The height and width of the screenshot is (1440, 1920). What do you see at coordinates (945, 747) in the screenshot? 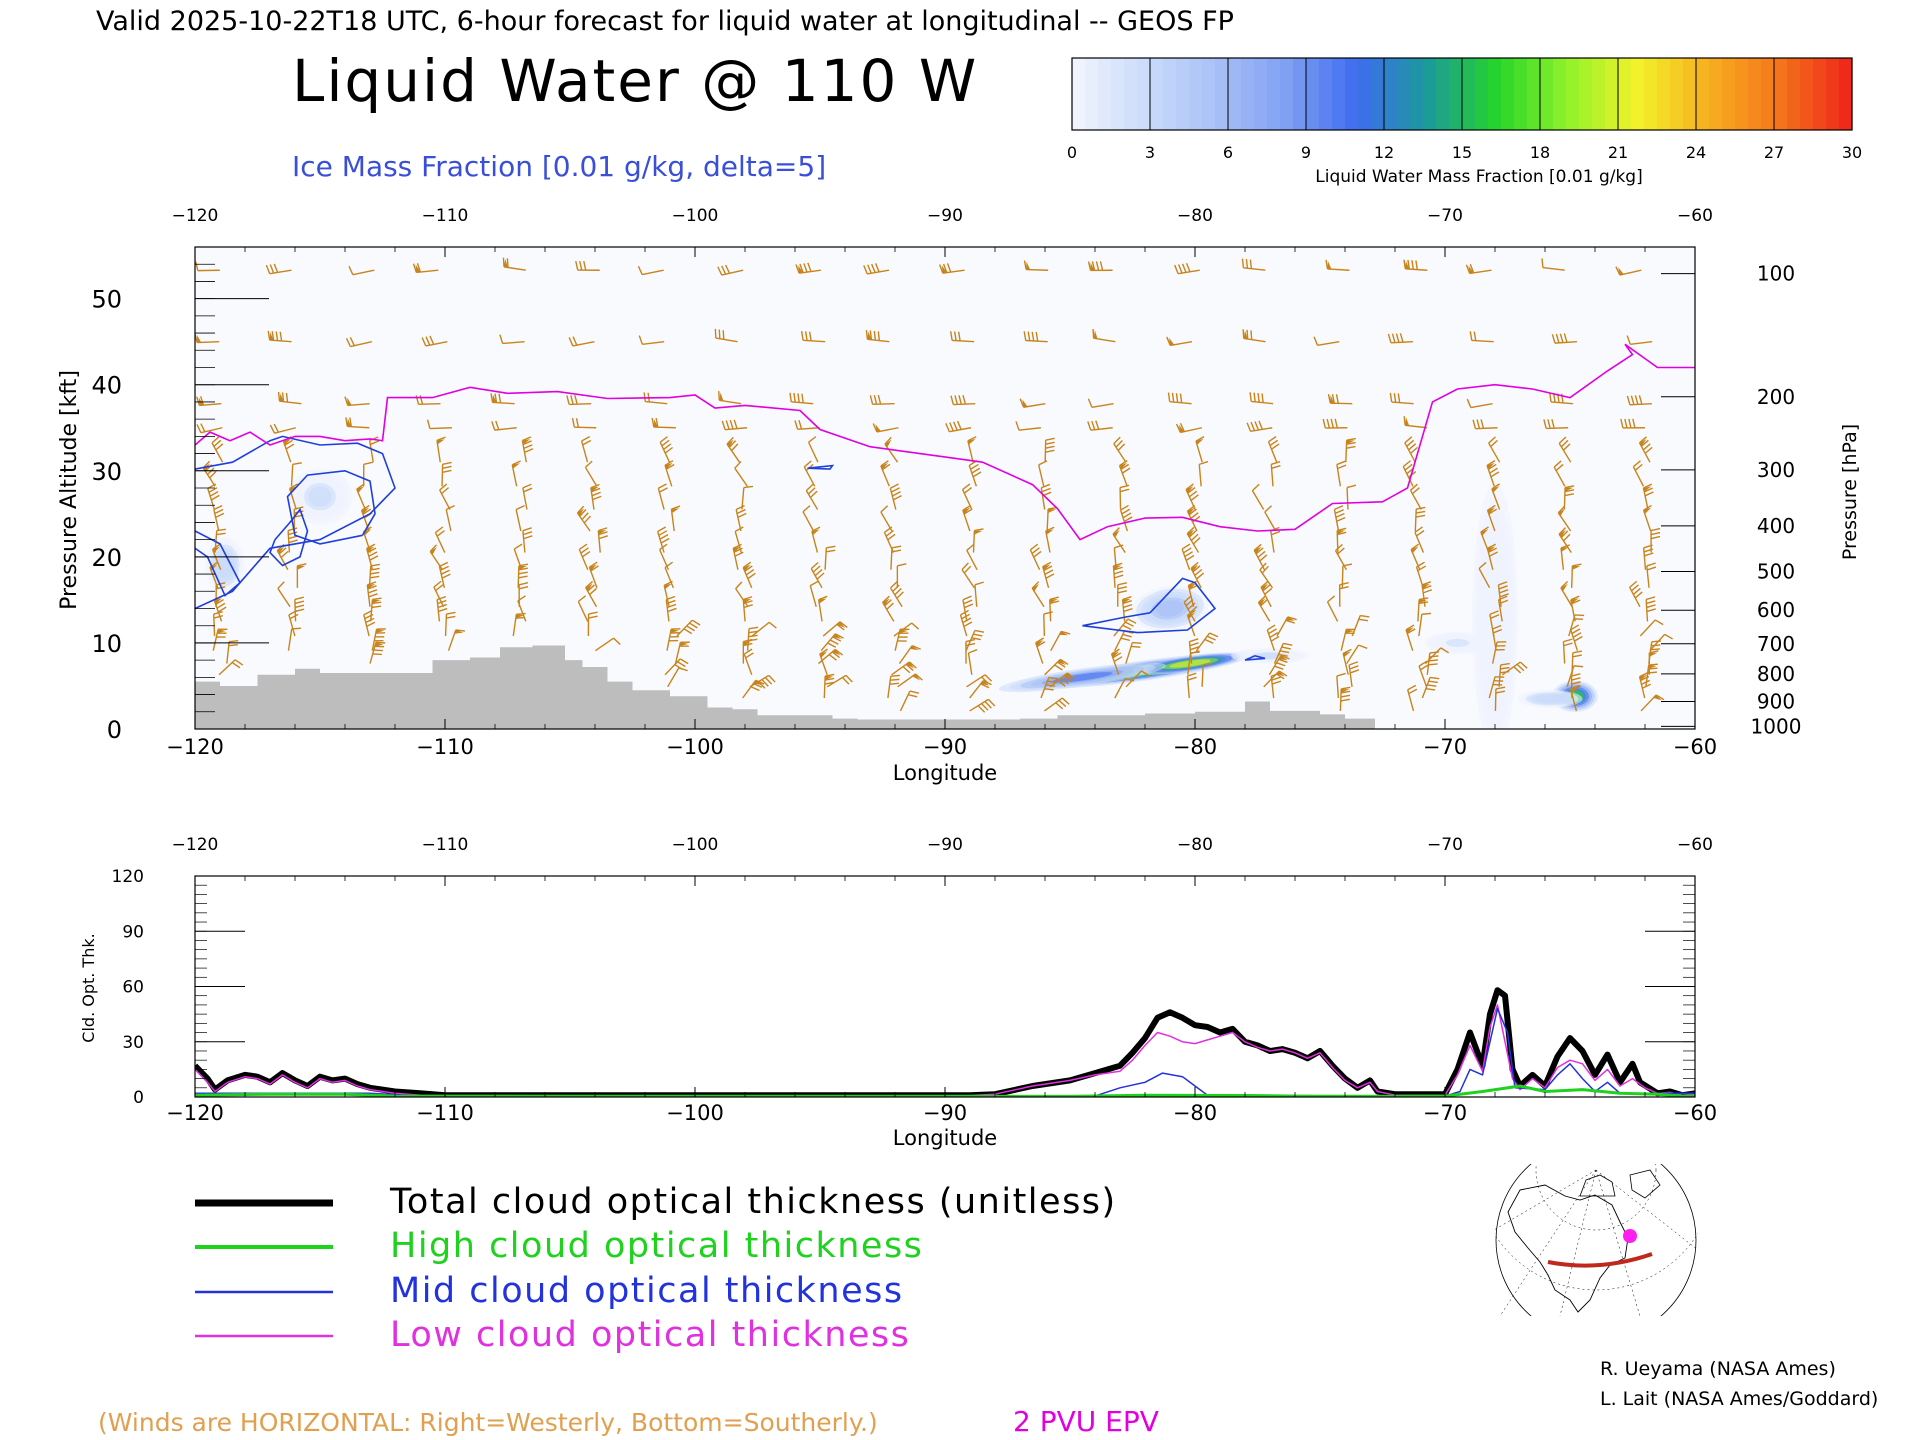
I see `x-tick-label: −90` at bounding box center [945, 747].